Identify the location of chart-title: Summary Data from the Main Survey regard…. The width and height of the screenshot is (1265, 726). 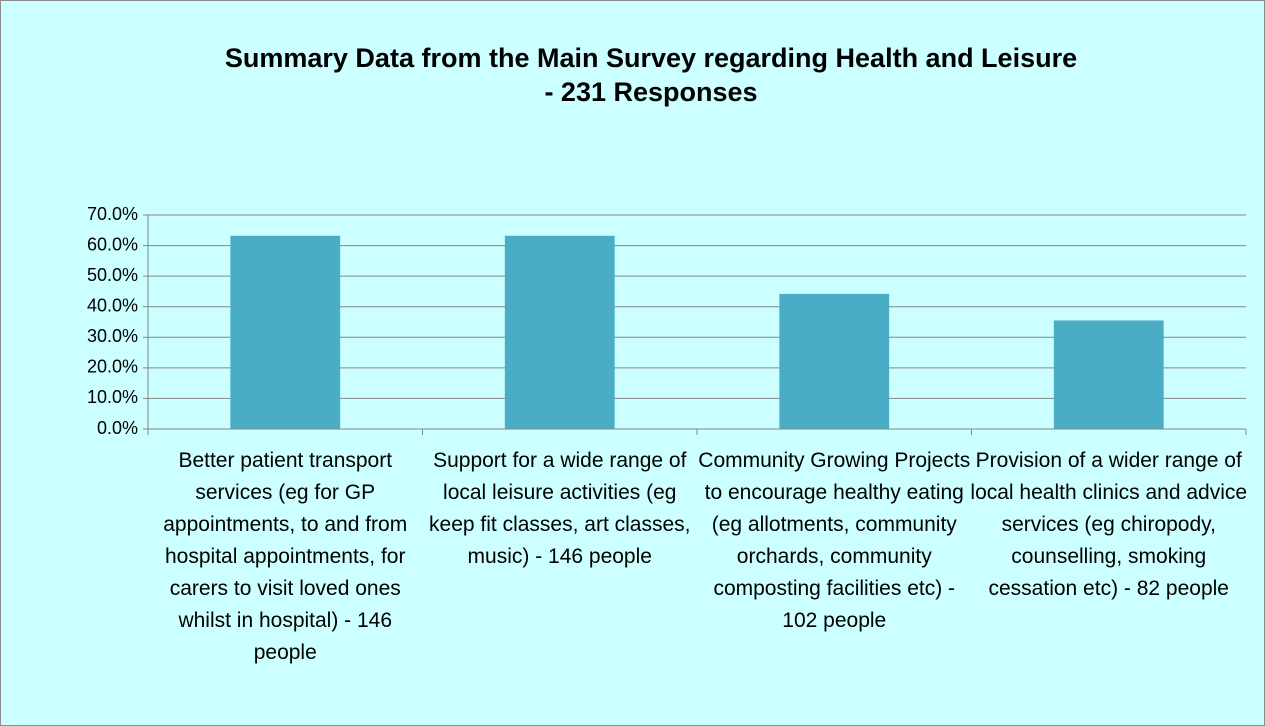
(651, 58).